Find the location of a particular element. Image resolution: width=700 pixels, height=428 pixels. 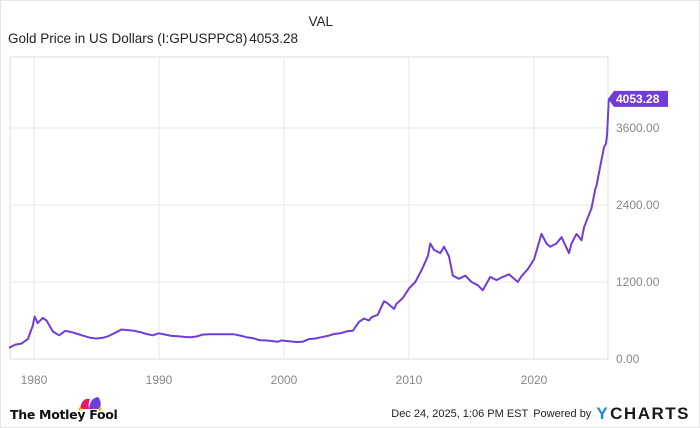

x-tick-label: 2010 is located at coordinates (409, 380).